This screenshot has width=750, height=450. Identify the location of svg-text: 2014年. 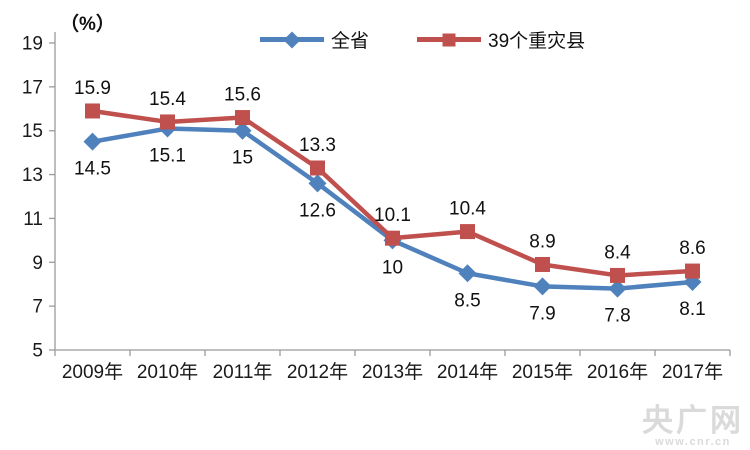
(467, 372).